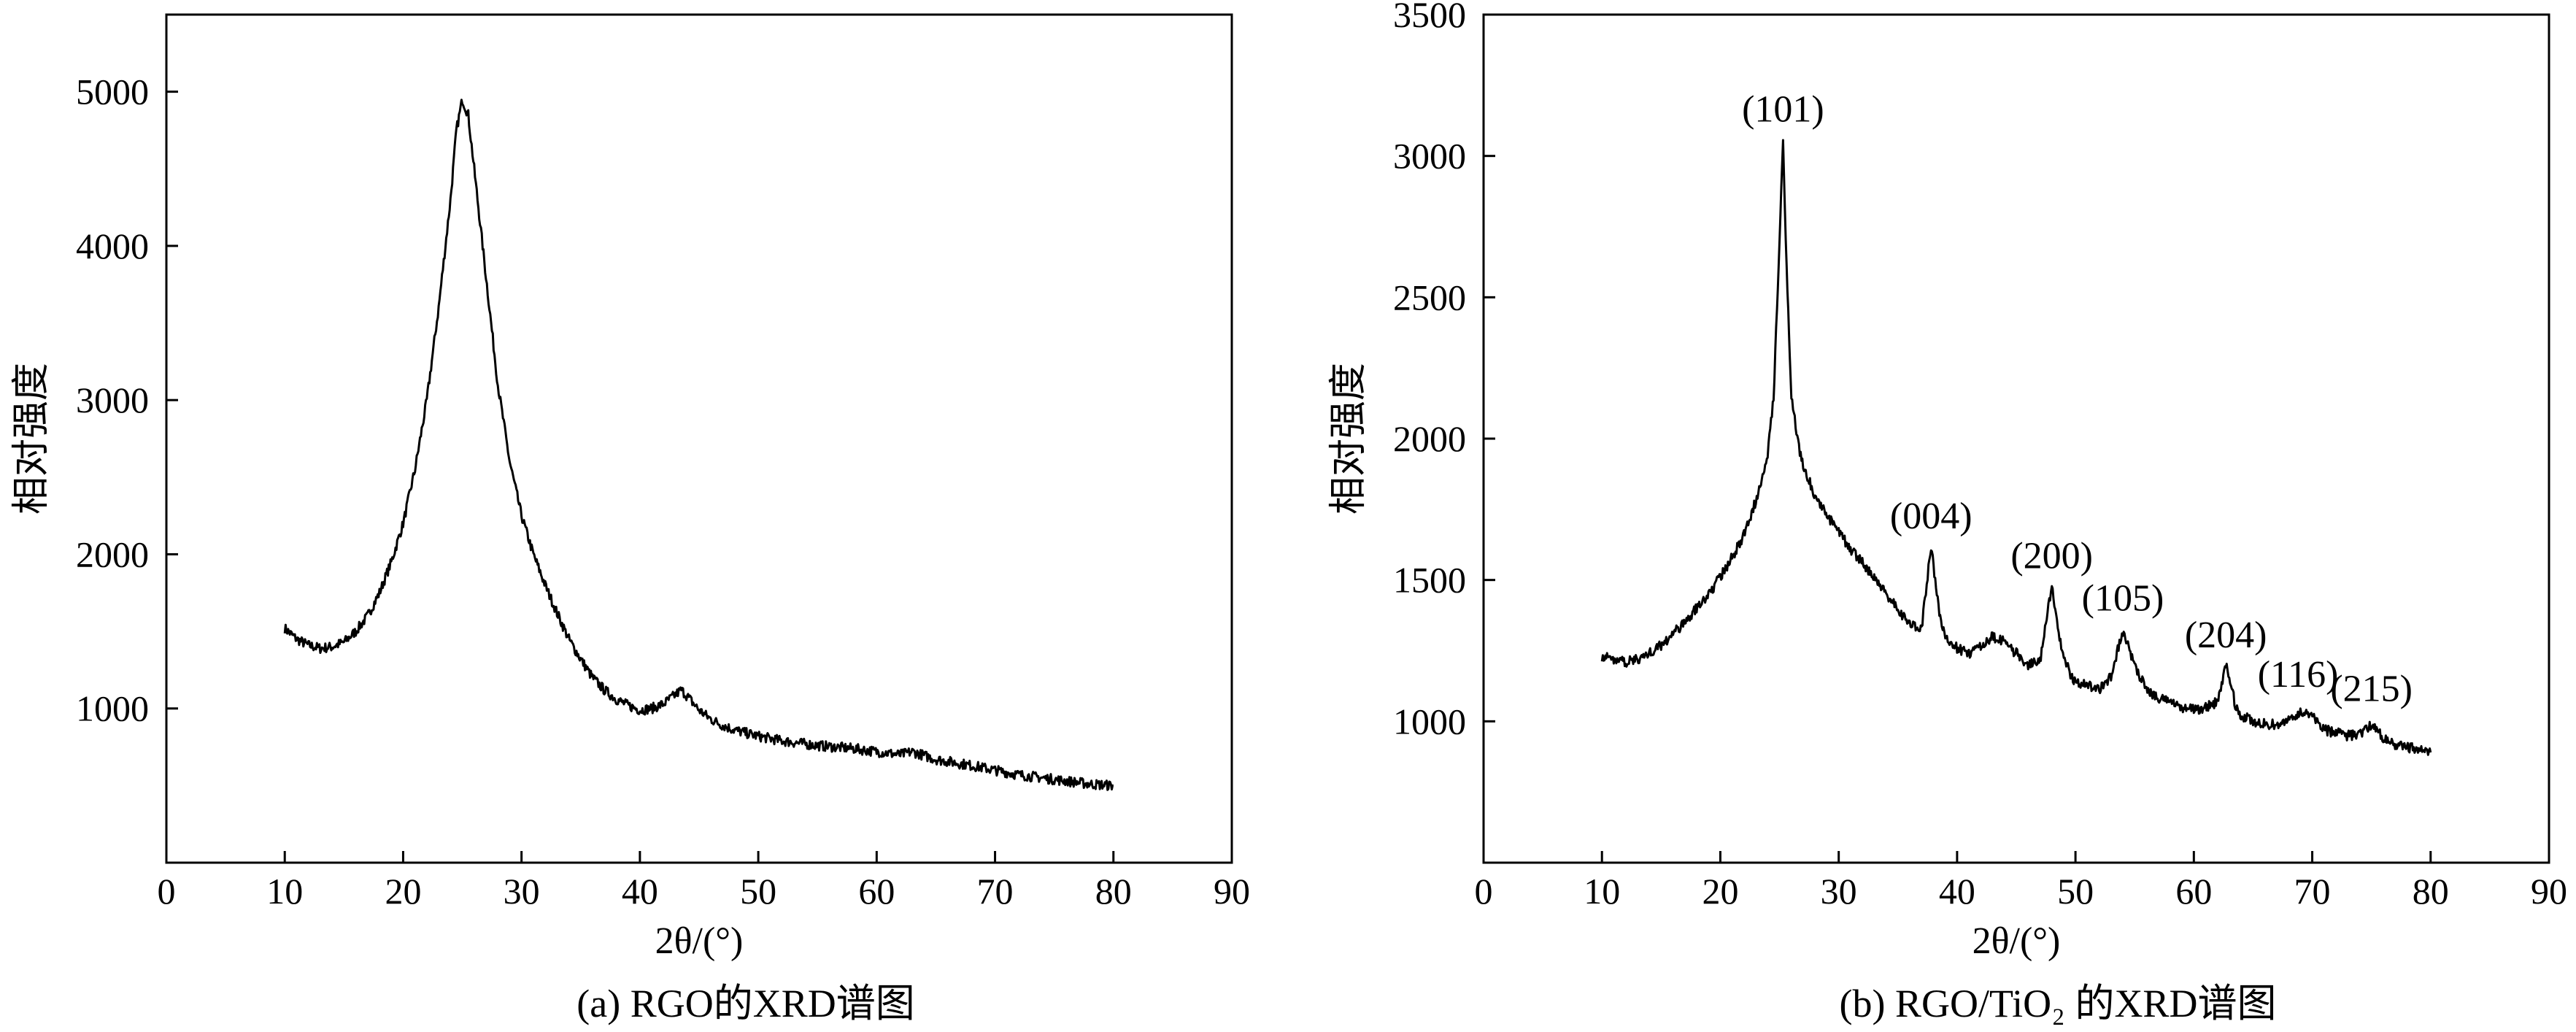 This screenshot has width=2576, height=1032. Describe the element at coordinates (2371, 688) in the screenshot. I see `peak-annotation: (215)` at that location.